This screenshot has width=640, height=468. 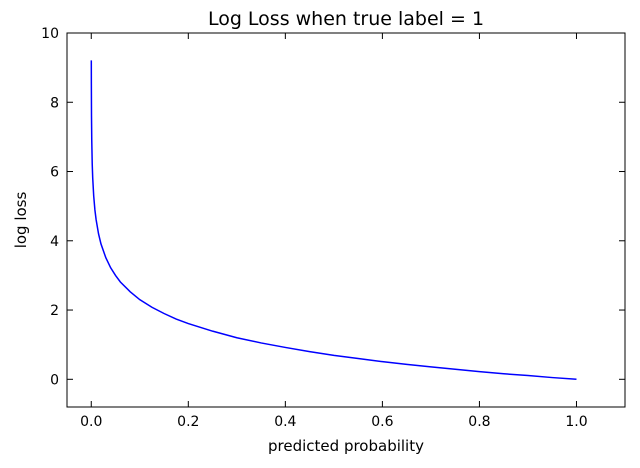 I want to click on y-tick-label: 0, so click(x=54, y=380).